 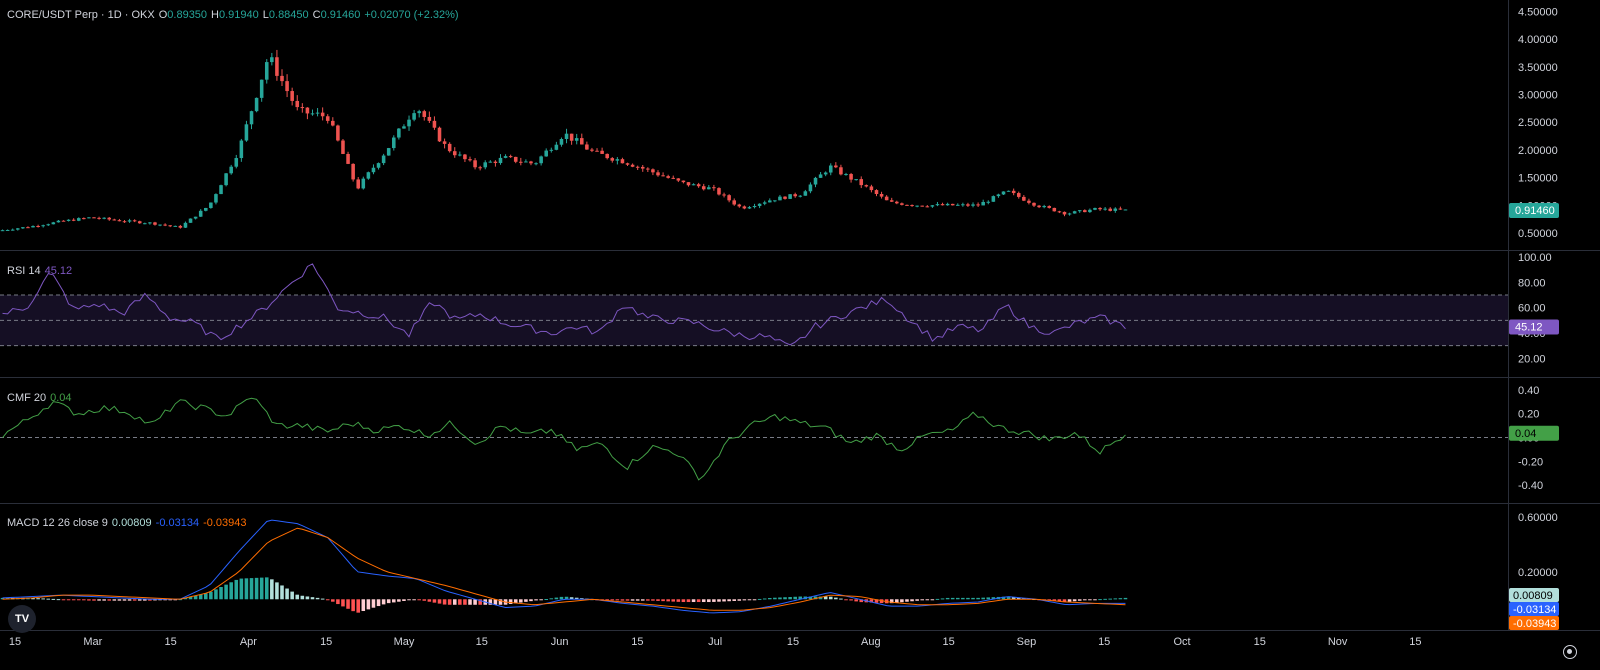 I want to click on cmf-last-value-tag-bg, so click(x=1534, y=433).